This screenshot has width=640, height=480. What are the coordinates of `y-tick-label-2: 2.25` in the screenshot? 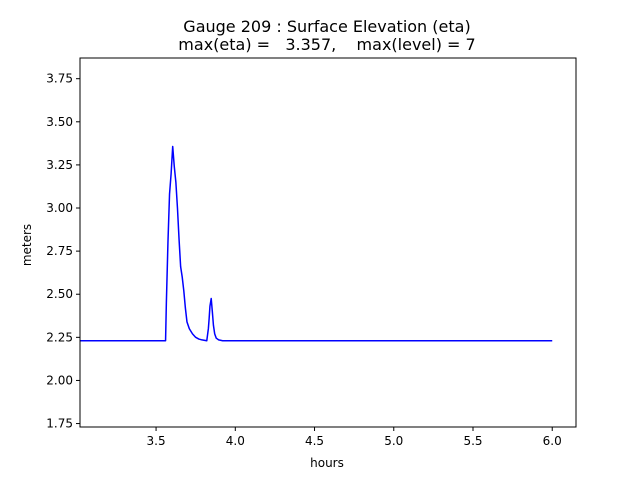 It's located at (59, 337).